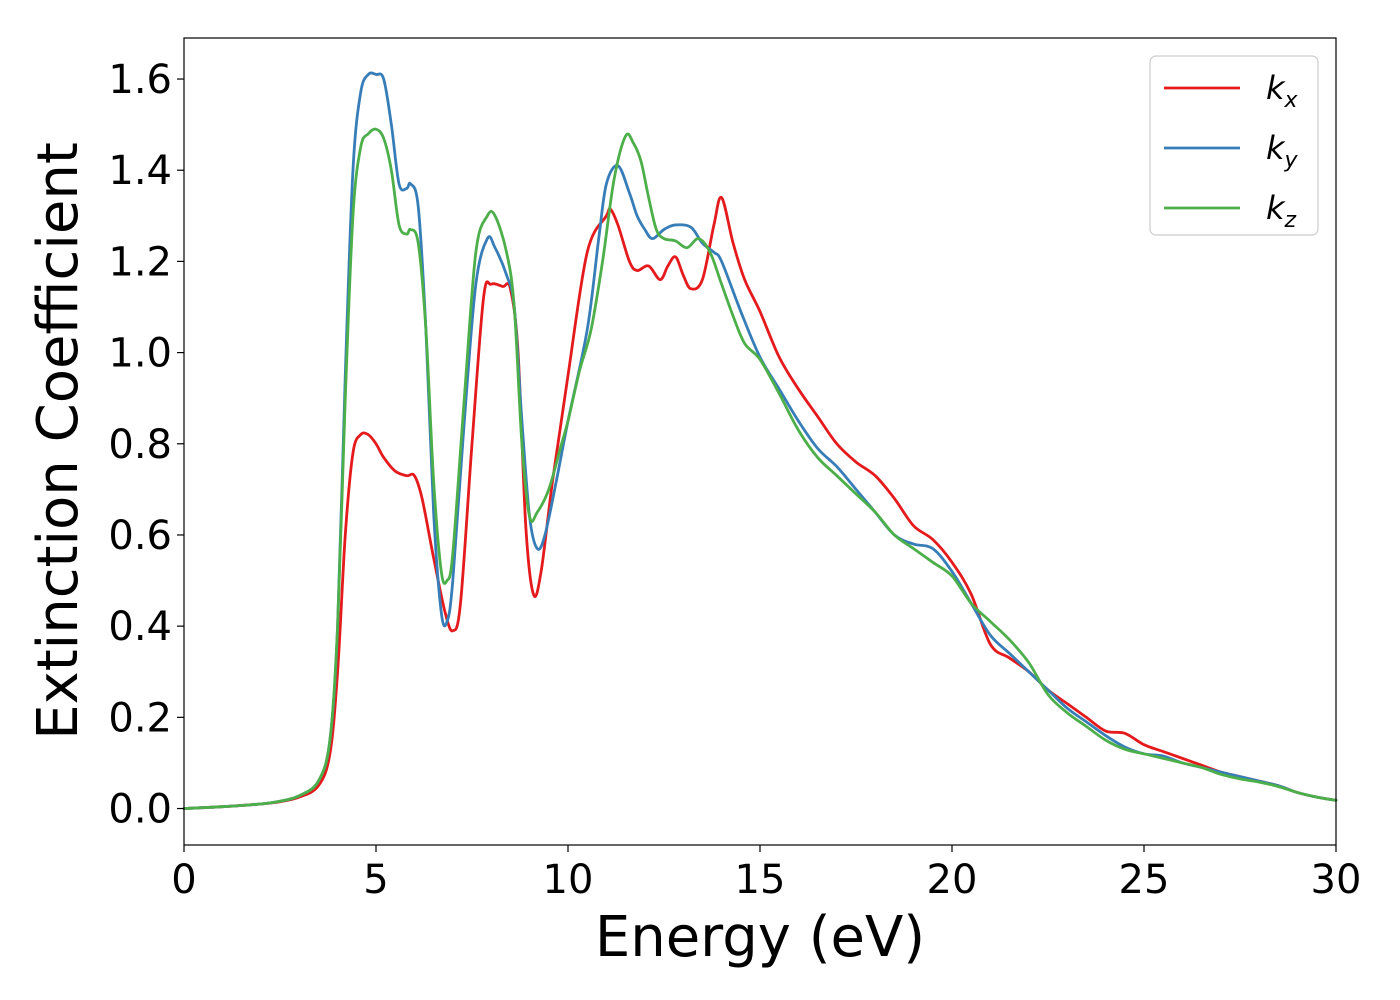 Image resolution: width=1400 pixels, height=1000 pixels. What do you see at coordinates (952, 880) in the screenshot?
I see `x-tick-label: 20` at bounding box center [952, 880].